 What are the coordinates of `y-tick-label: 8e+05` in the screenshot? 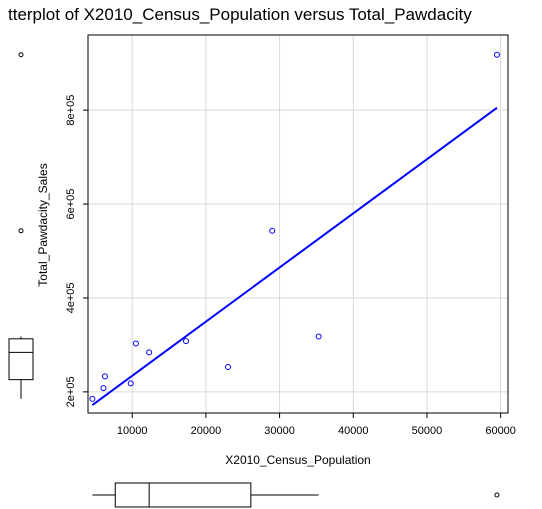 It's located at (71, 110).